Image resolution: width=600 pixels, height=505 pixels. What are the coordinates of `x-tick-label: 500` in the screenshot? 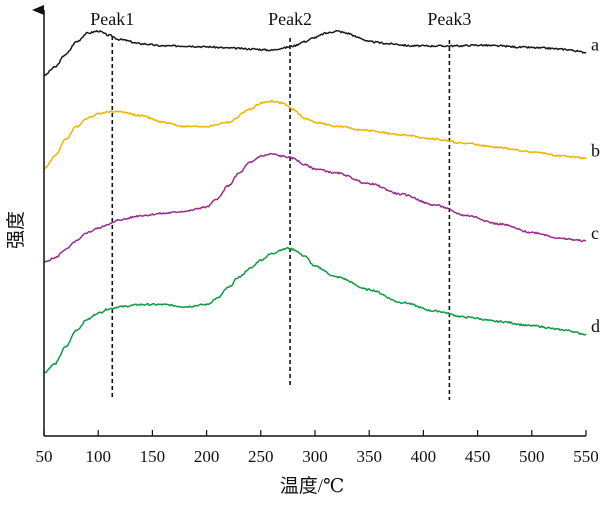 It's located at (532, 456).